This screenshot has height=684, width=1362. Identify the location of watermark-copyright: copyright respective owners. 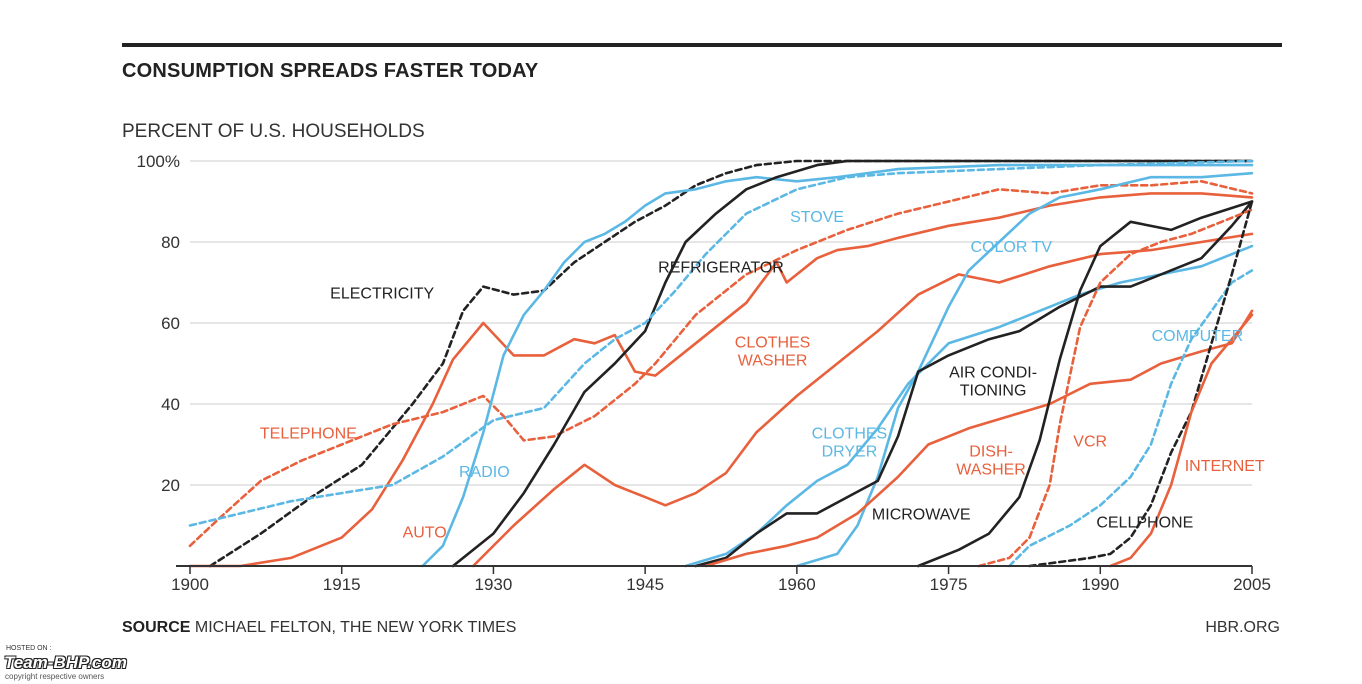
(55, 676).